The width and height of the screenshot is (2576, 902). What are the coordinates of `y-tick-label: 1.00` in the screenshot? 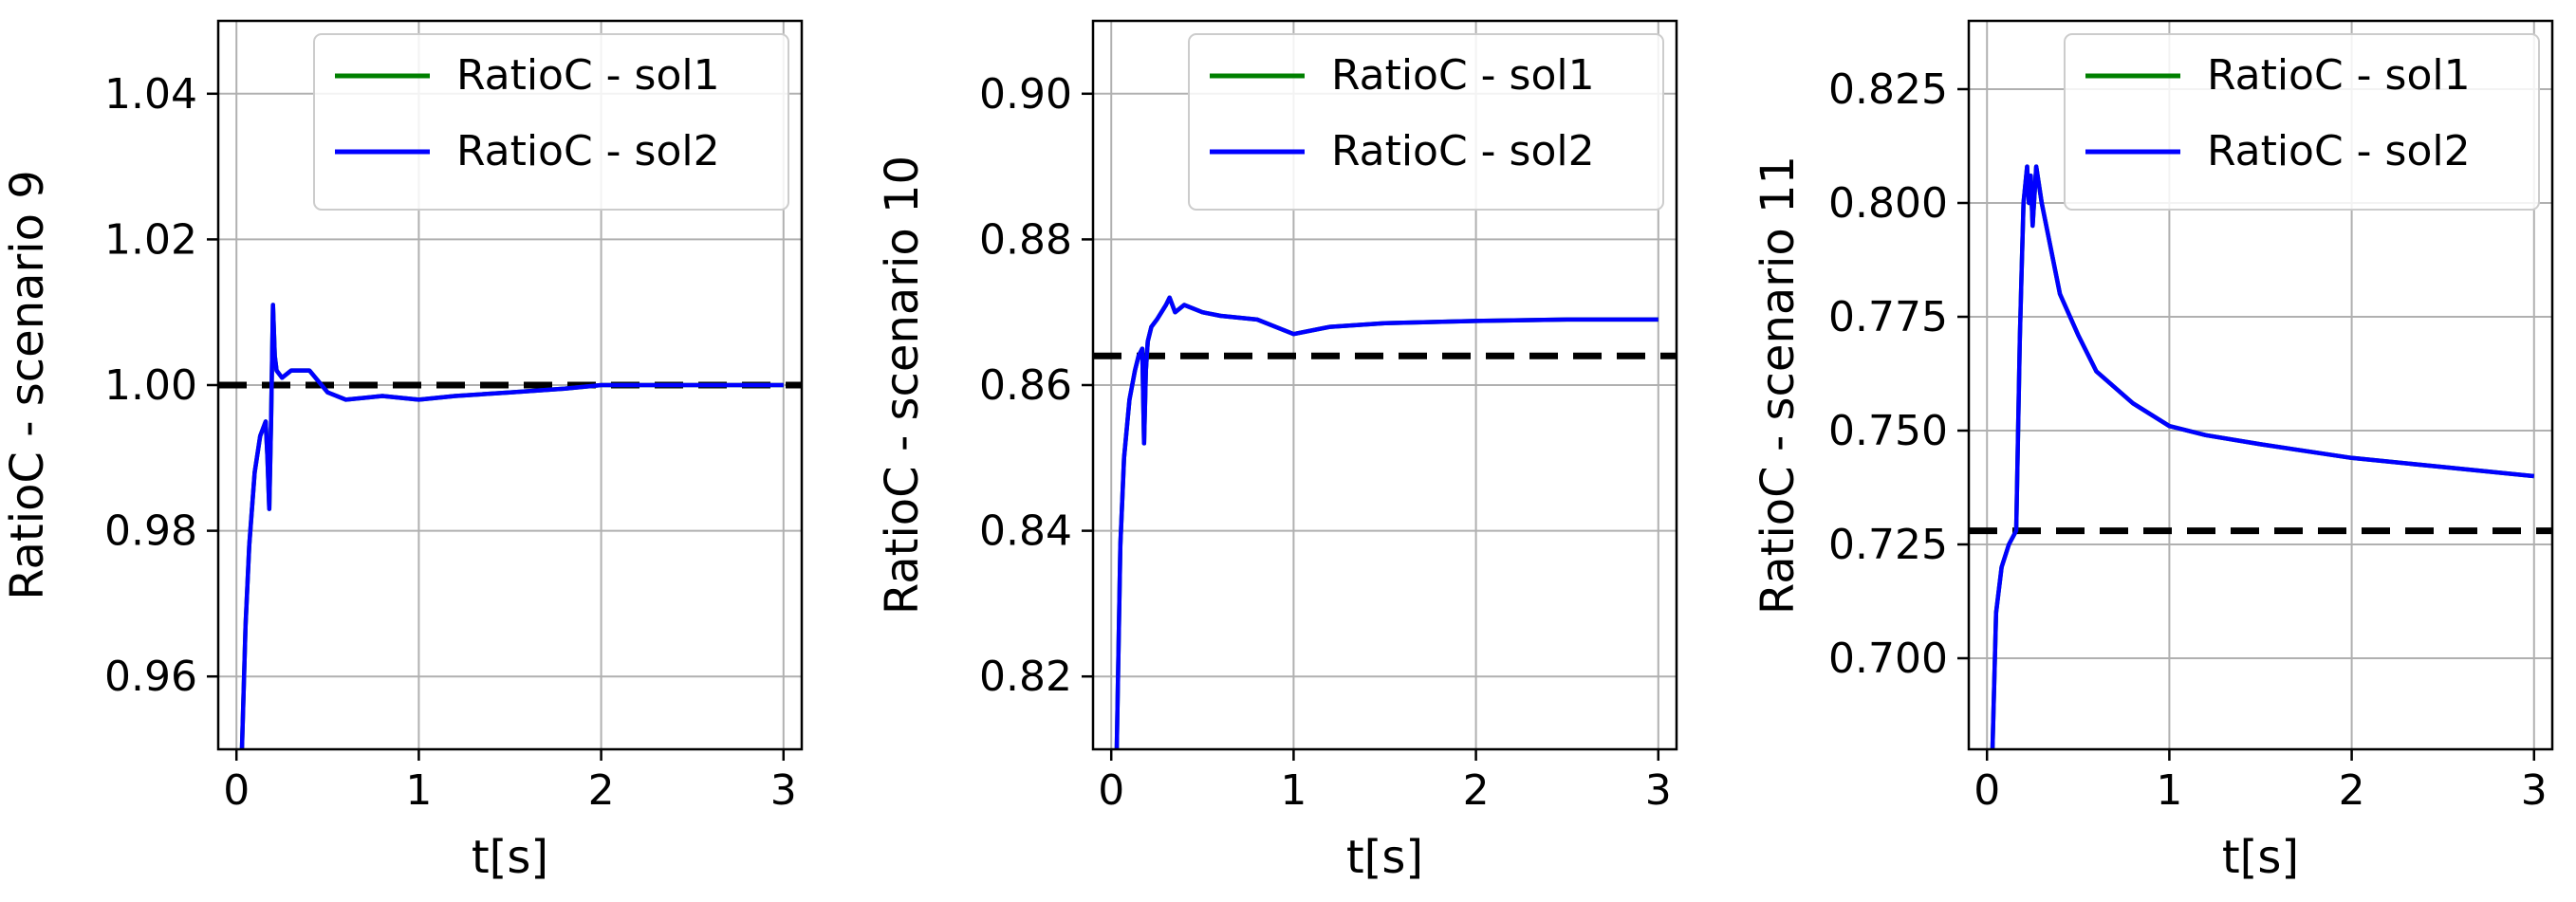 It's located at (150, 386).